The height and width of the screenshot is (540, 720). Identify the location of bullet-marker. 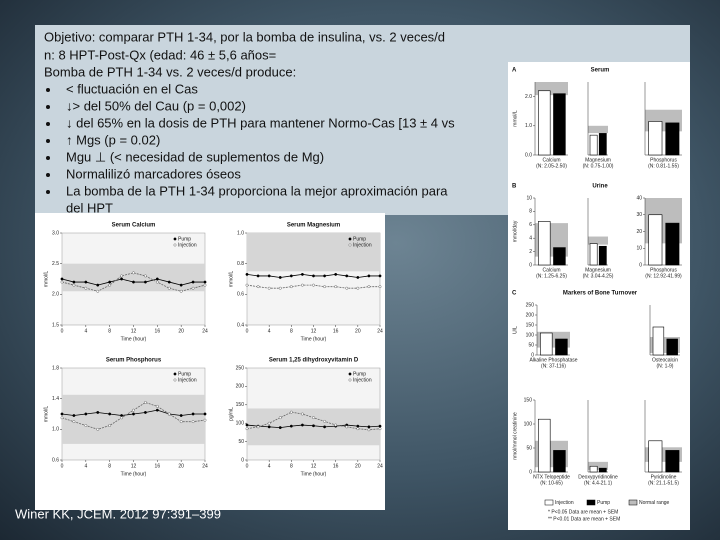
(48, 192).